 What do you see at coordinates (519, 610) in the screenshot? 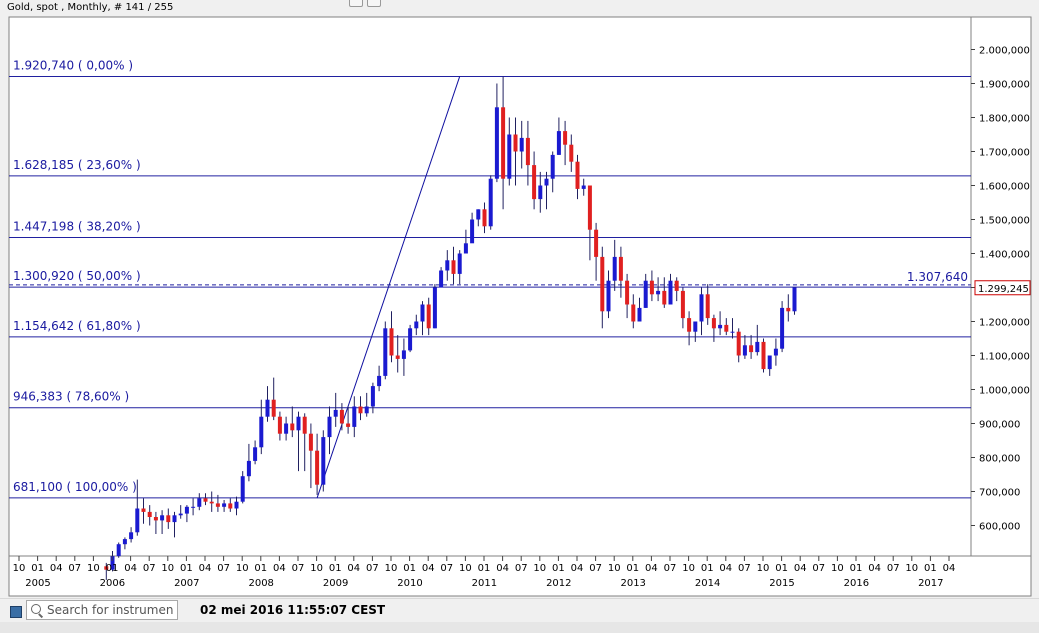
I see `status-bar: 02 mei 2016 11:55:07 CEST` at bounding box center [519, 610].